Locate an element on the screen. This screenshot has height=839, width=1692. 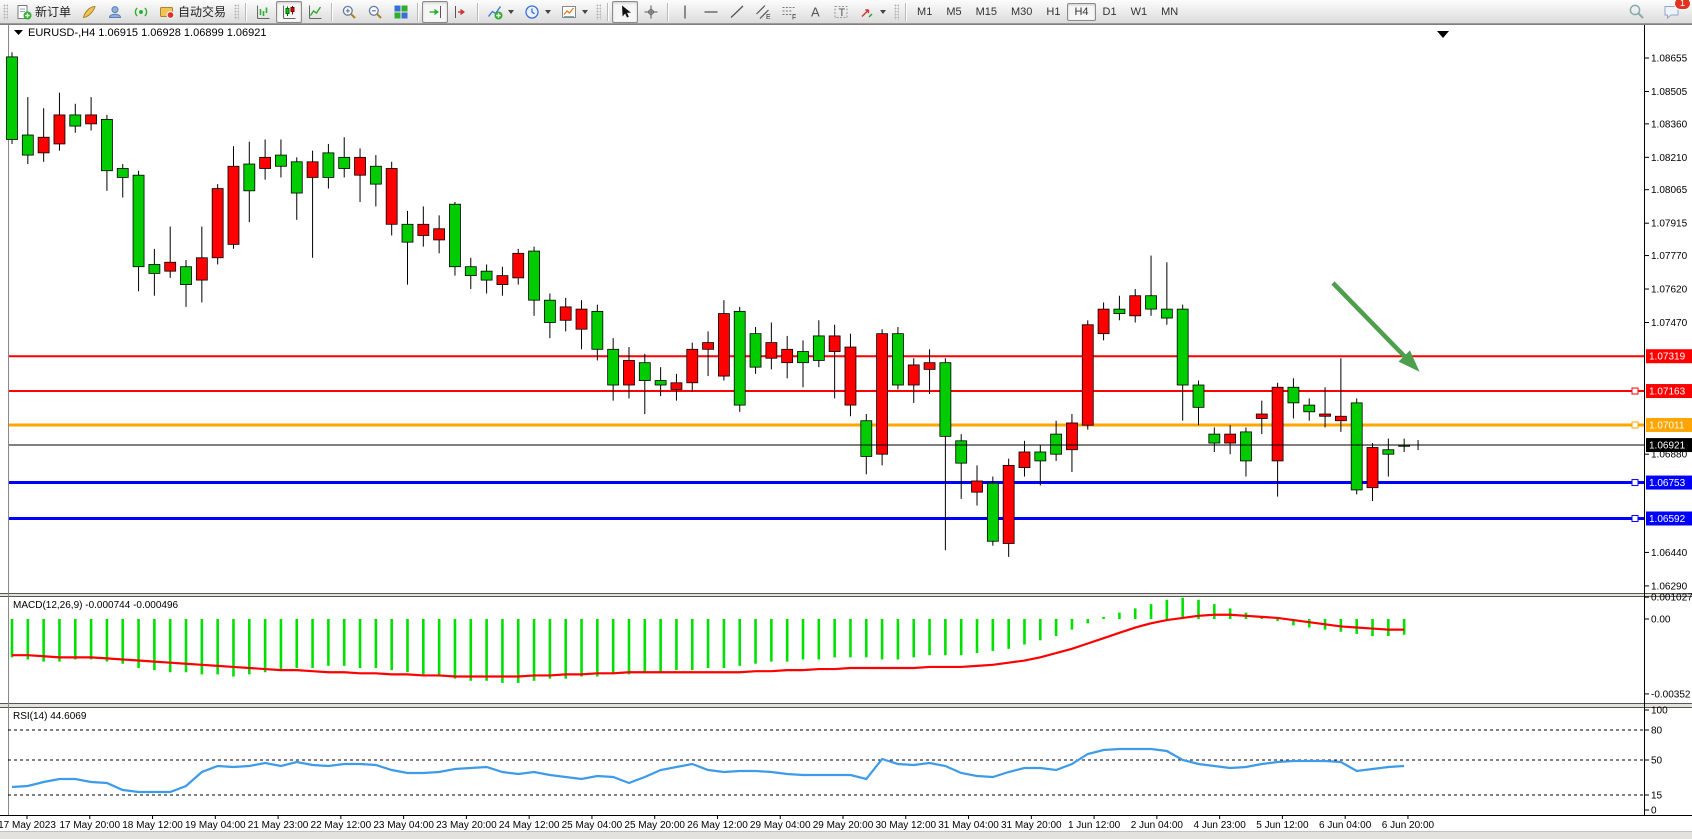
cloud-user-icon is located at coordinates (115, 11).